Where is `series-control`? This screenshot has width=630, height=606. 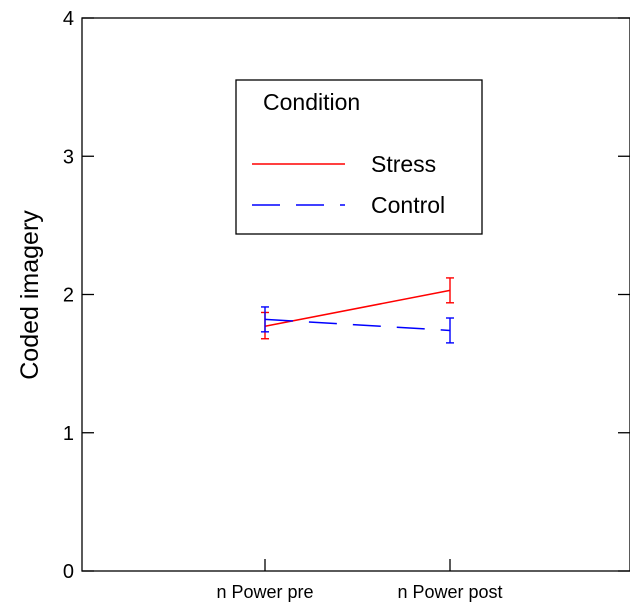
series-control is located at coordinates (357, 325).